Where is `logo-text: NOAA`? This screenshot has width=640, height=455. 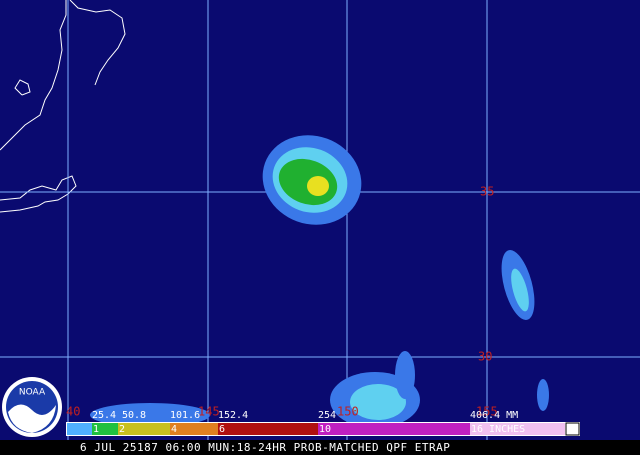 logo-text: NOAA is located at coordinates (32, 393).